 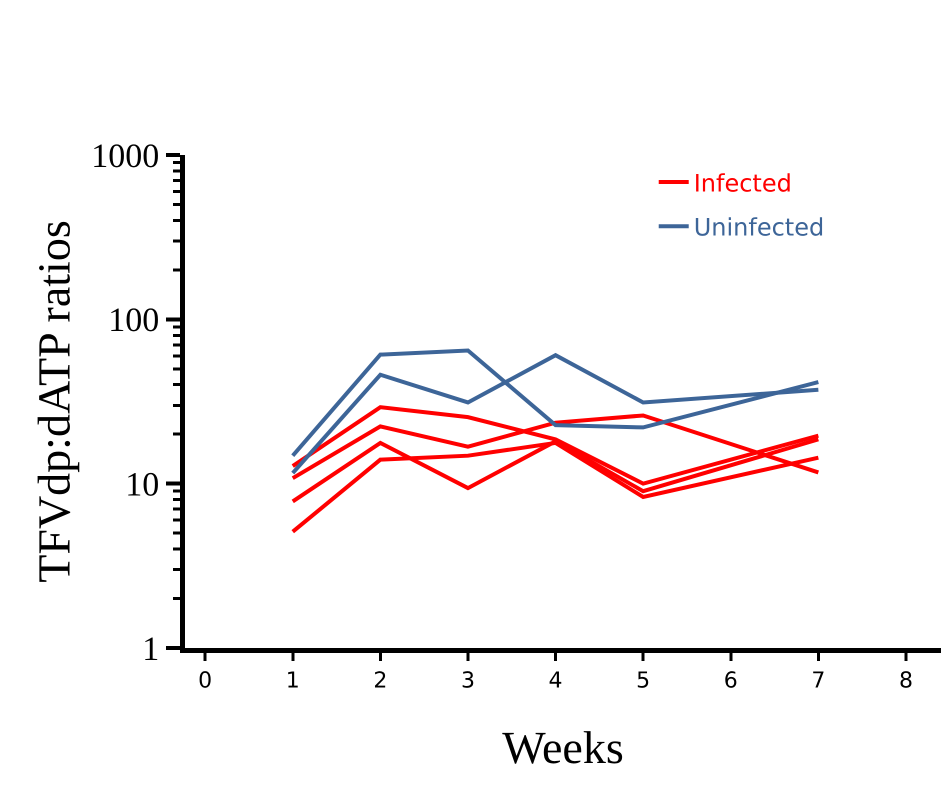 What do you see at coordinates (563, 748) in the screenshot?
I see `x-axis-title: Weeks` at bounding box center [563, 748].